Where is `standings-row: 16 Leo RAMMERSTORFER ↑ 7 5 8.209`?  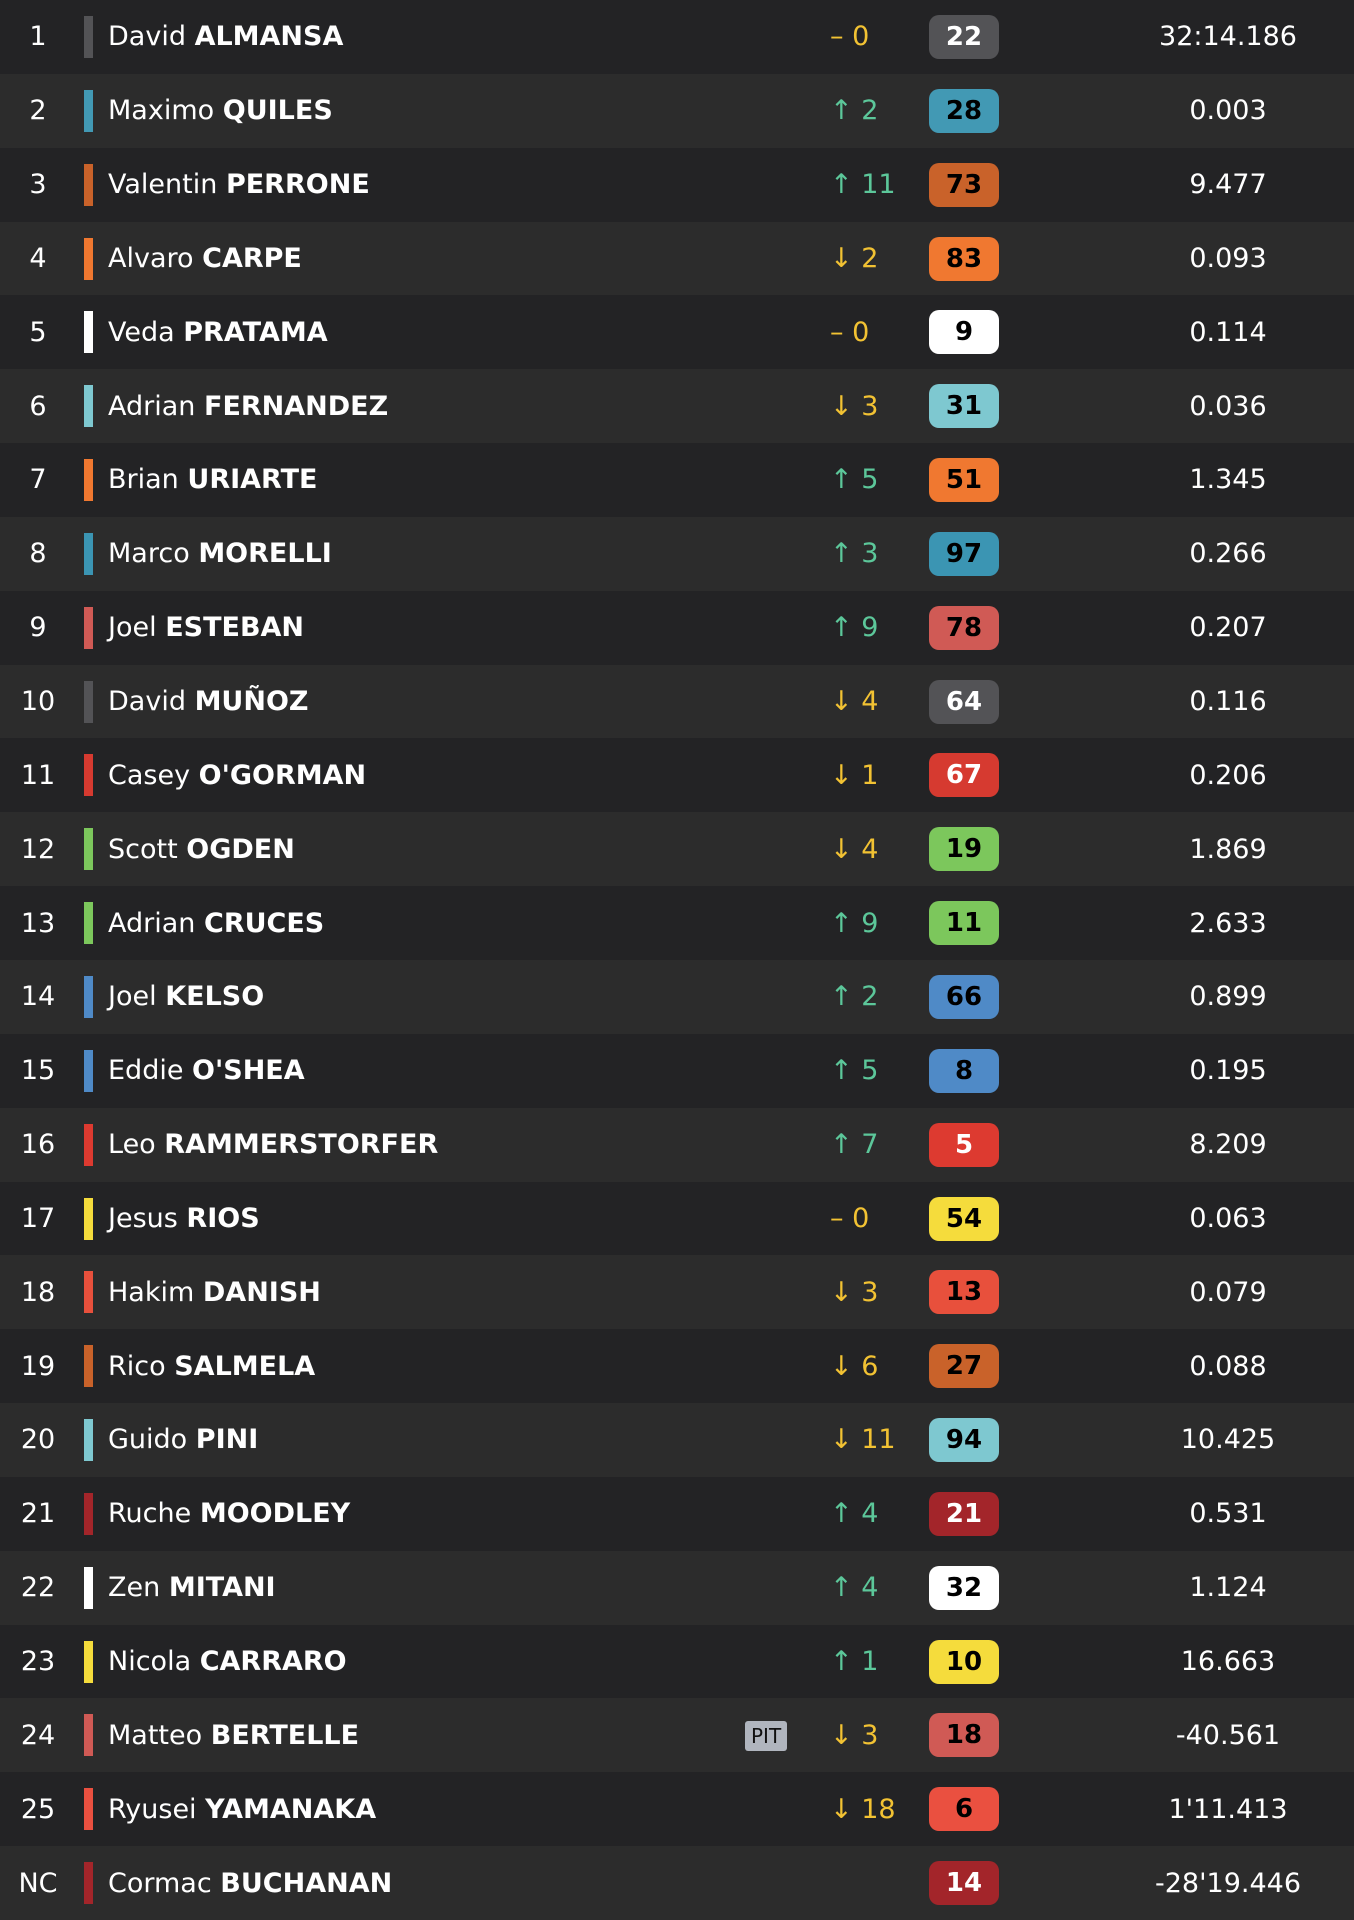 standings-row: 16 Leo RAMMERSTORFER ↑ 7 5 8.209 is located at coordinates (677, 1144).